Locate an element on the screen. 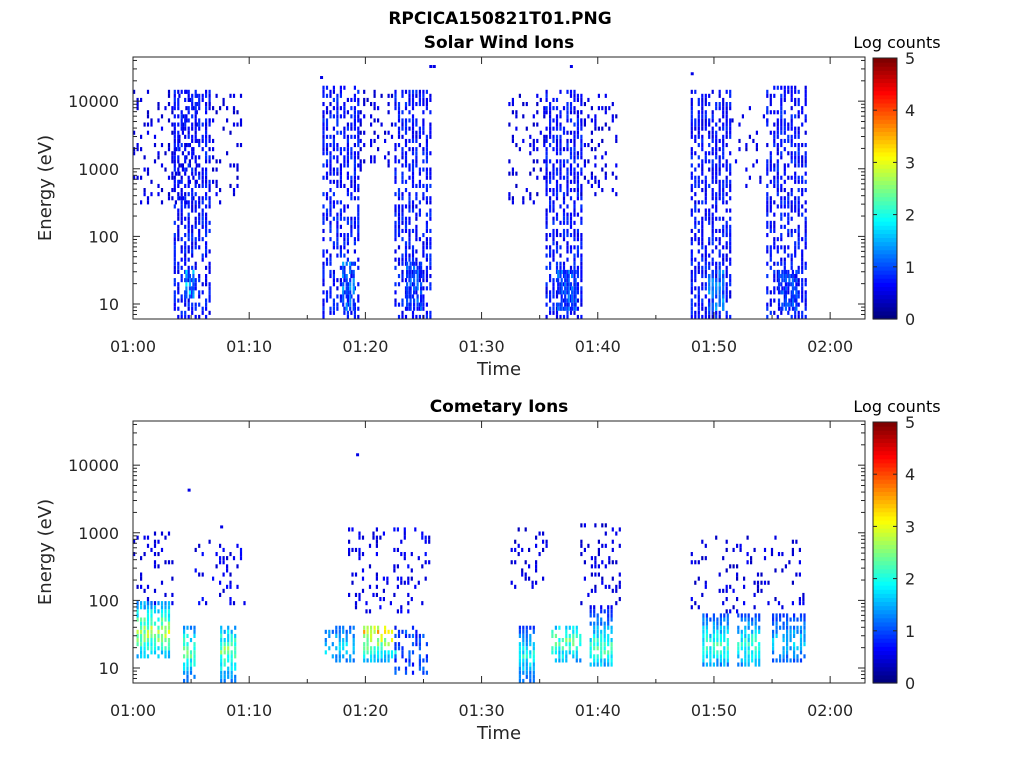 The height and width of the screenshot is (768, 1024). colorbar-tick-label: 2 is located at coordinates (910, 579).